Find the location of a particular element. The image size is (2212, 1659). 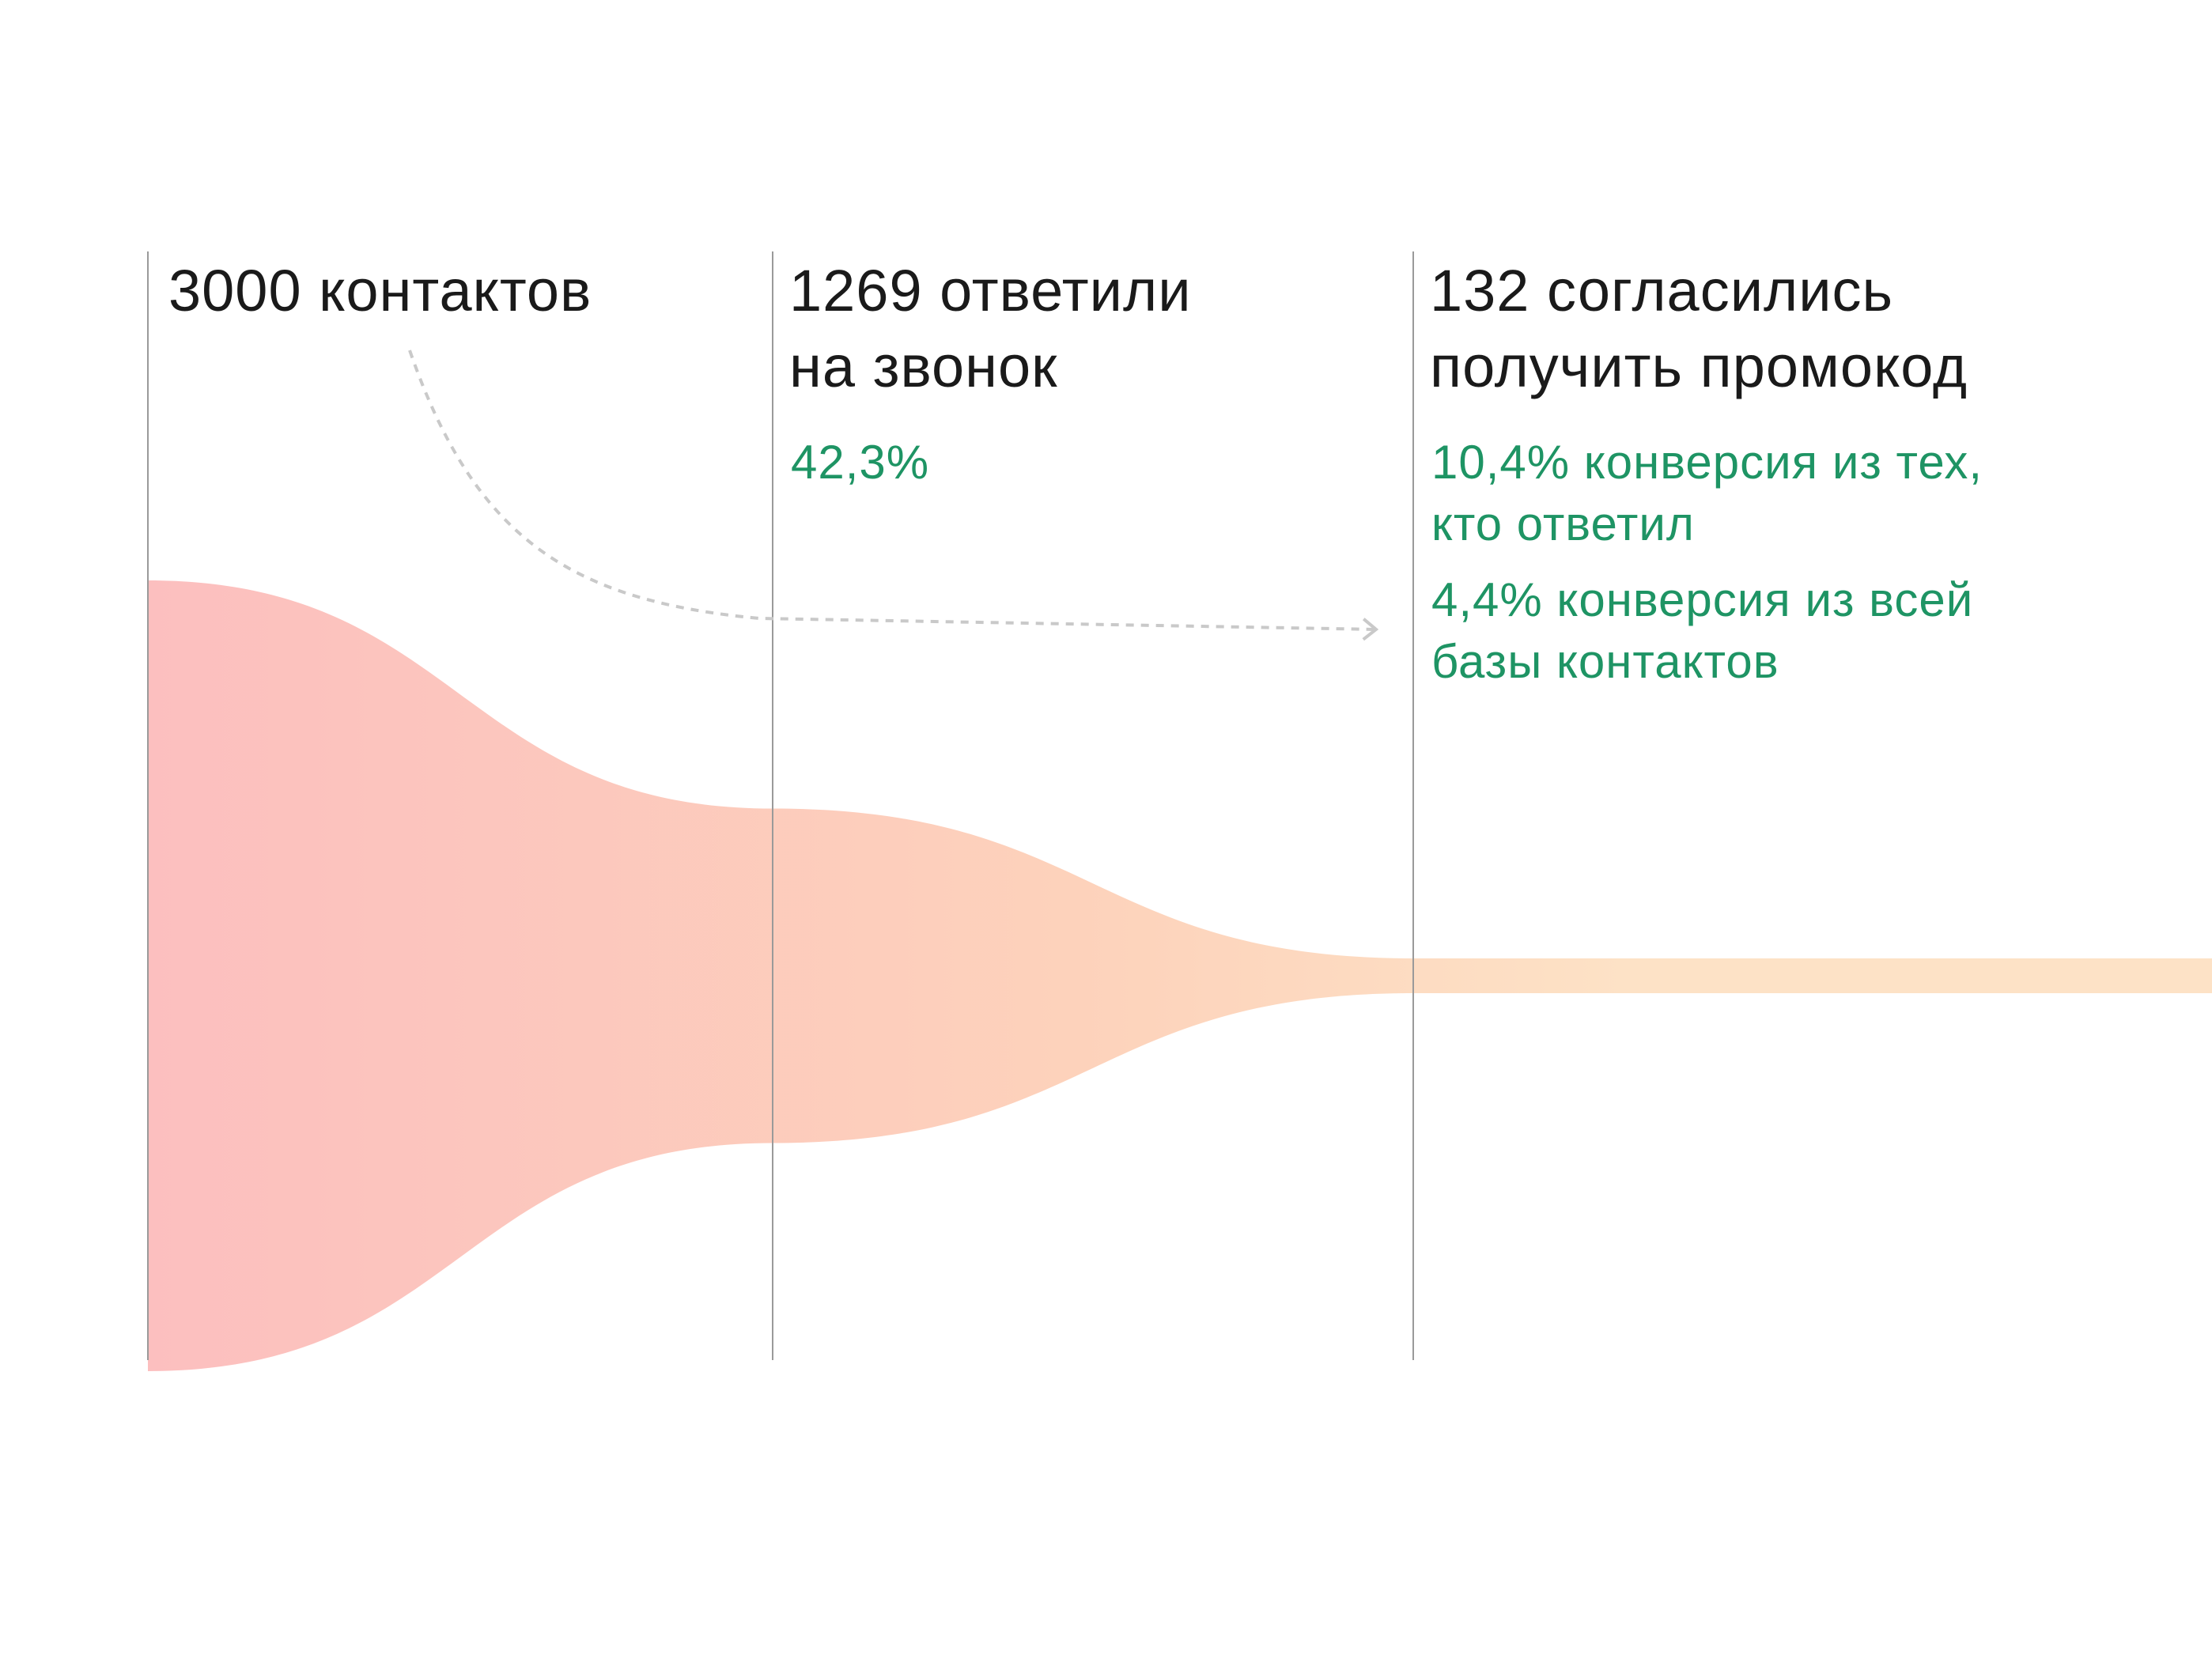

stage-2-label: 1269 ответили на звонок is located at coordinates (991, 328).